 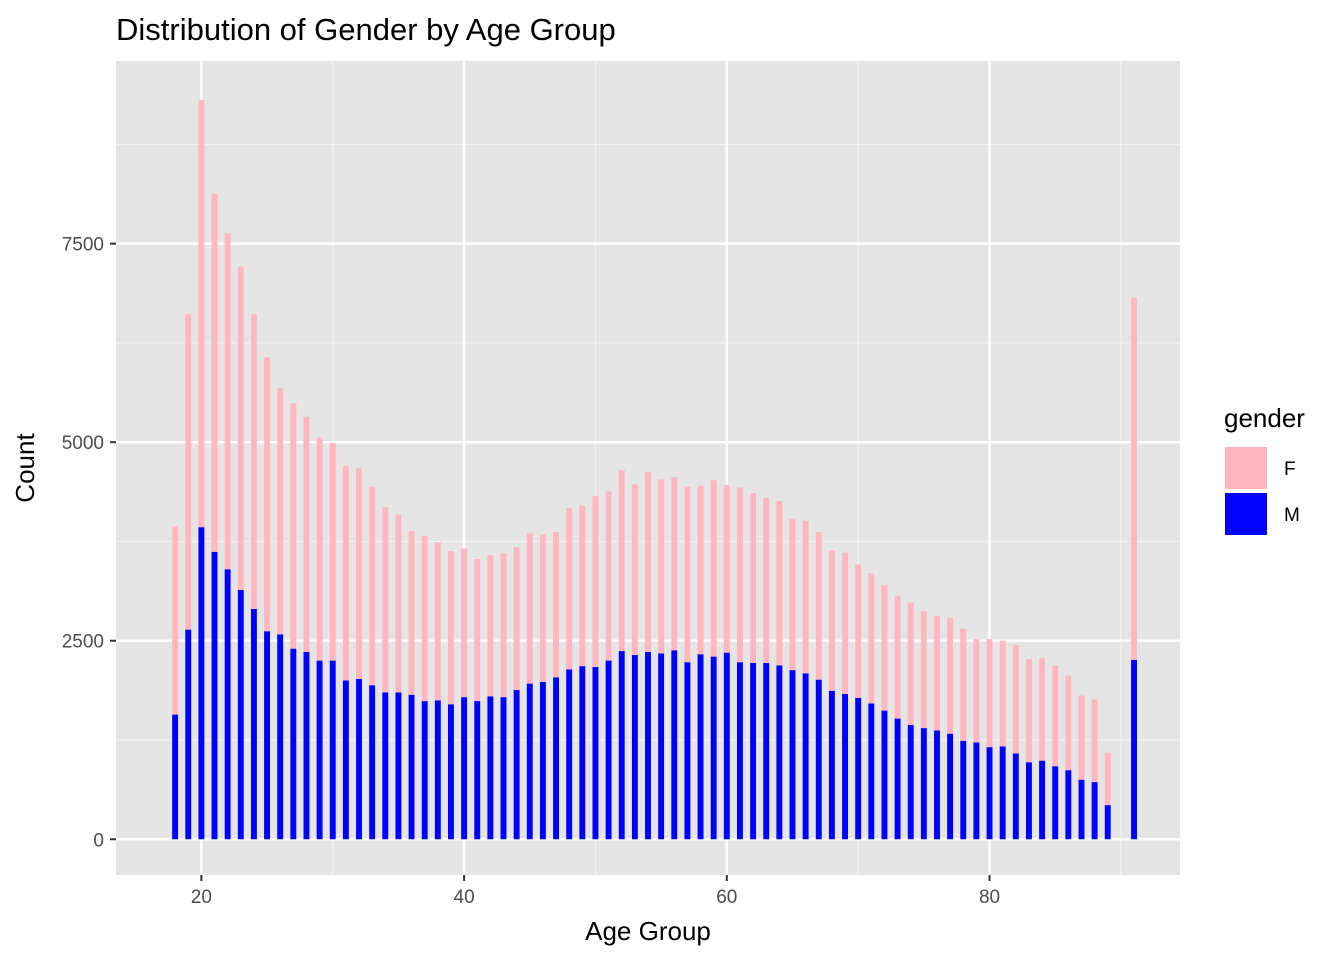 What do you see at coordinates (1246, 468) in the screenshot?
I see `legend-key-f` at bounding box center [1246, 468].